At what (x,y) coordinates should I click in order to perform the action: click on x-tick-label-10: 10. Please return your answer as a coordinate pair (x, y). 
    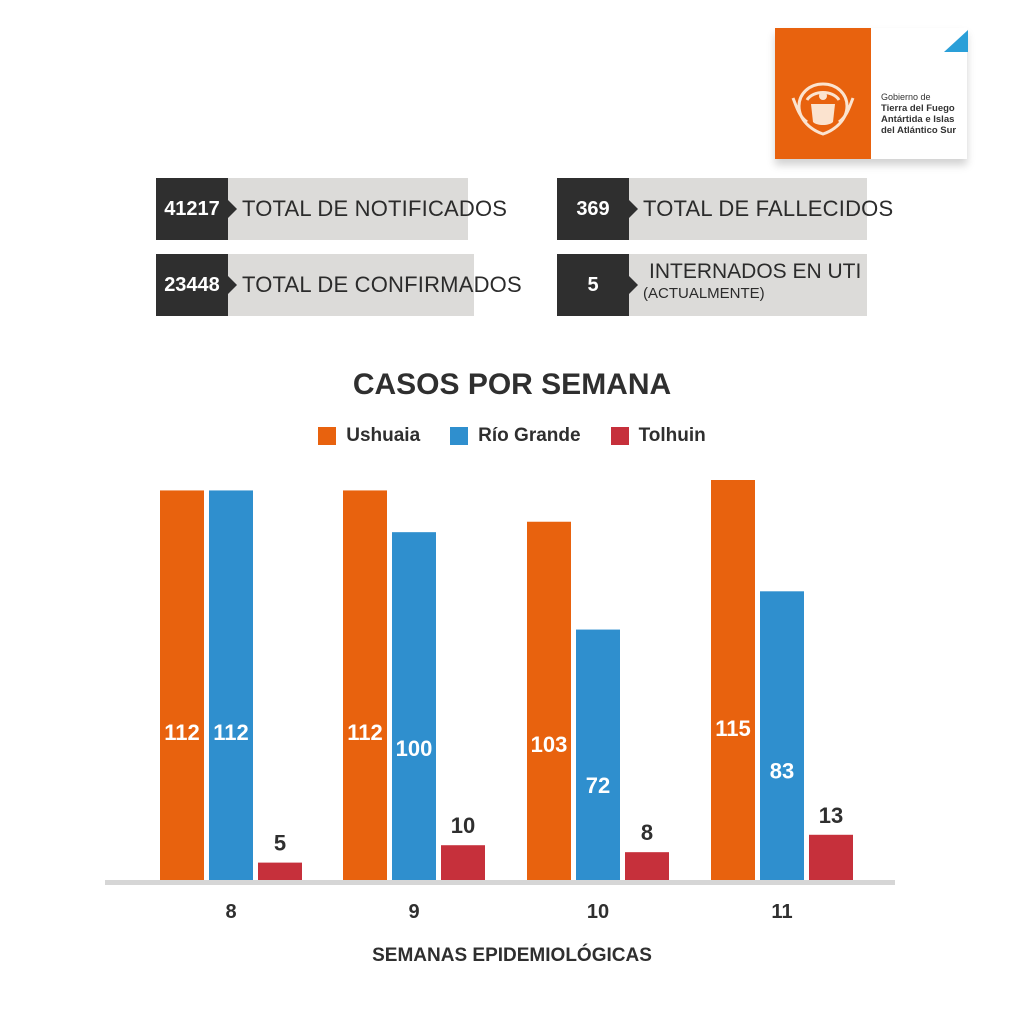
    Looking at the image, I should click on (598, 912).